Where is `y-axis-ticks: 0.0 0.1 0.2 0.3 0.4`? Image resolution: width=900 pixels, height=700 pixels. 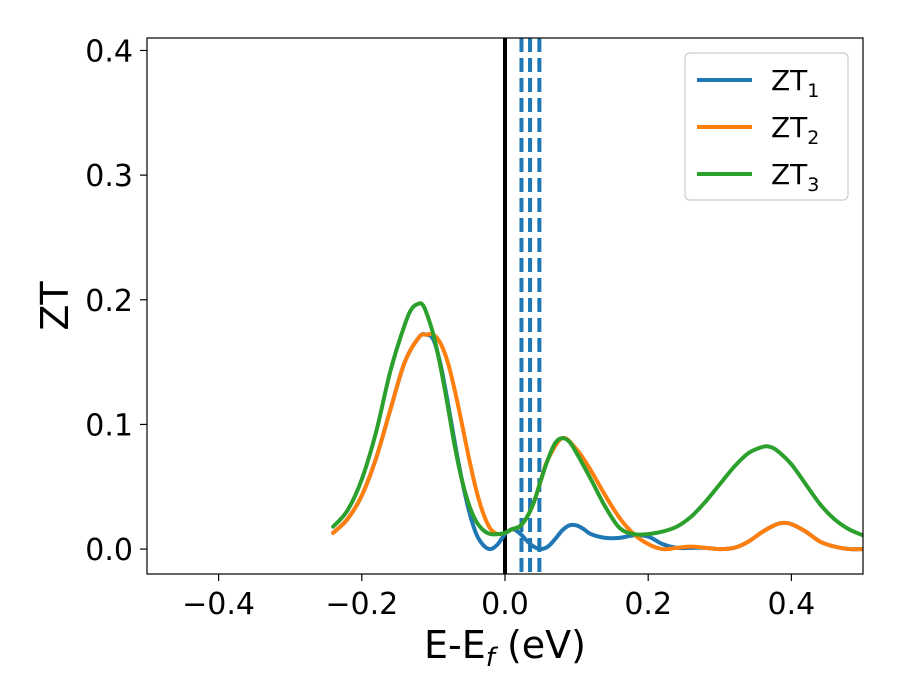
y-axis-ticks: 0.0 0.1 0.2 0.3 0.4 is located at coordinates (116, 301).